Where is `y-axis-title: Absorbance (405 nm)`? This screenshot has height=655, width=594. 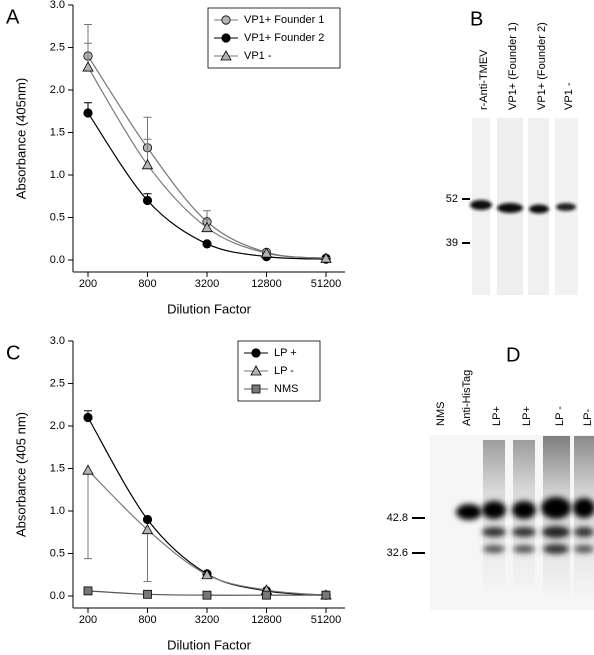
y-axis-title: Absorbance (405 nm) is located at coordinates (20, 474).